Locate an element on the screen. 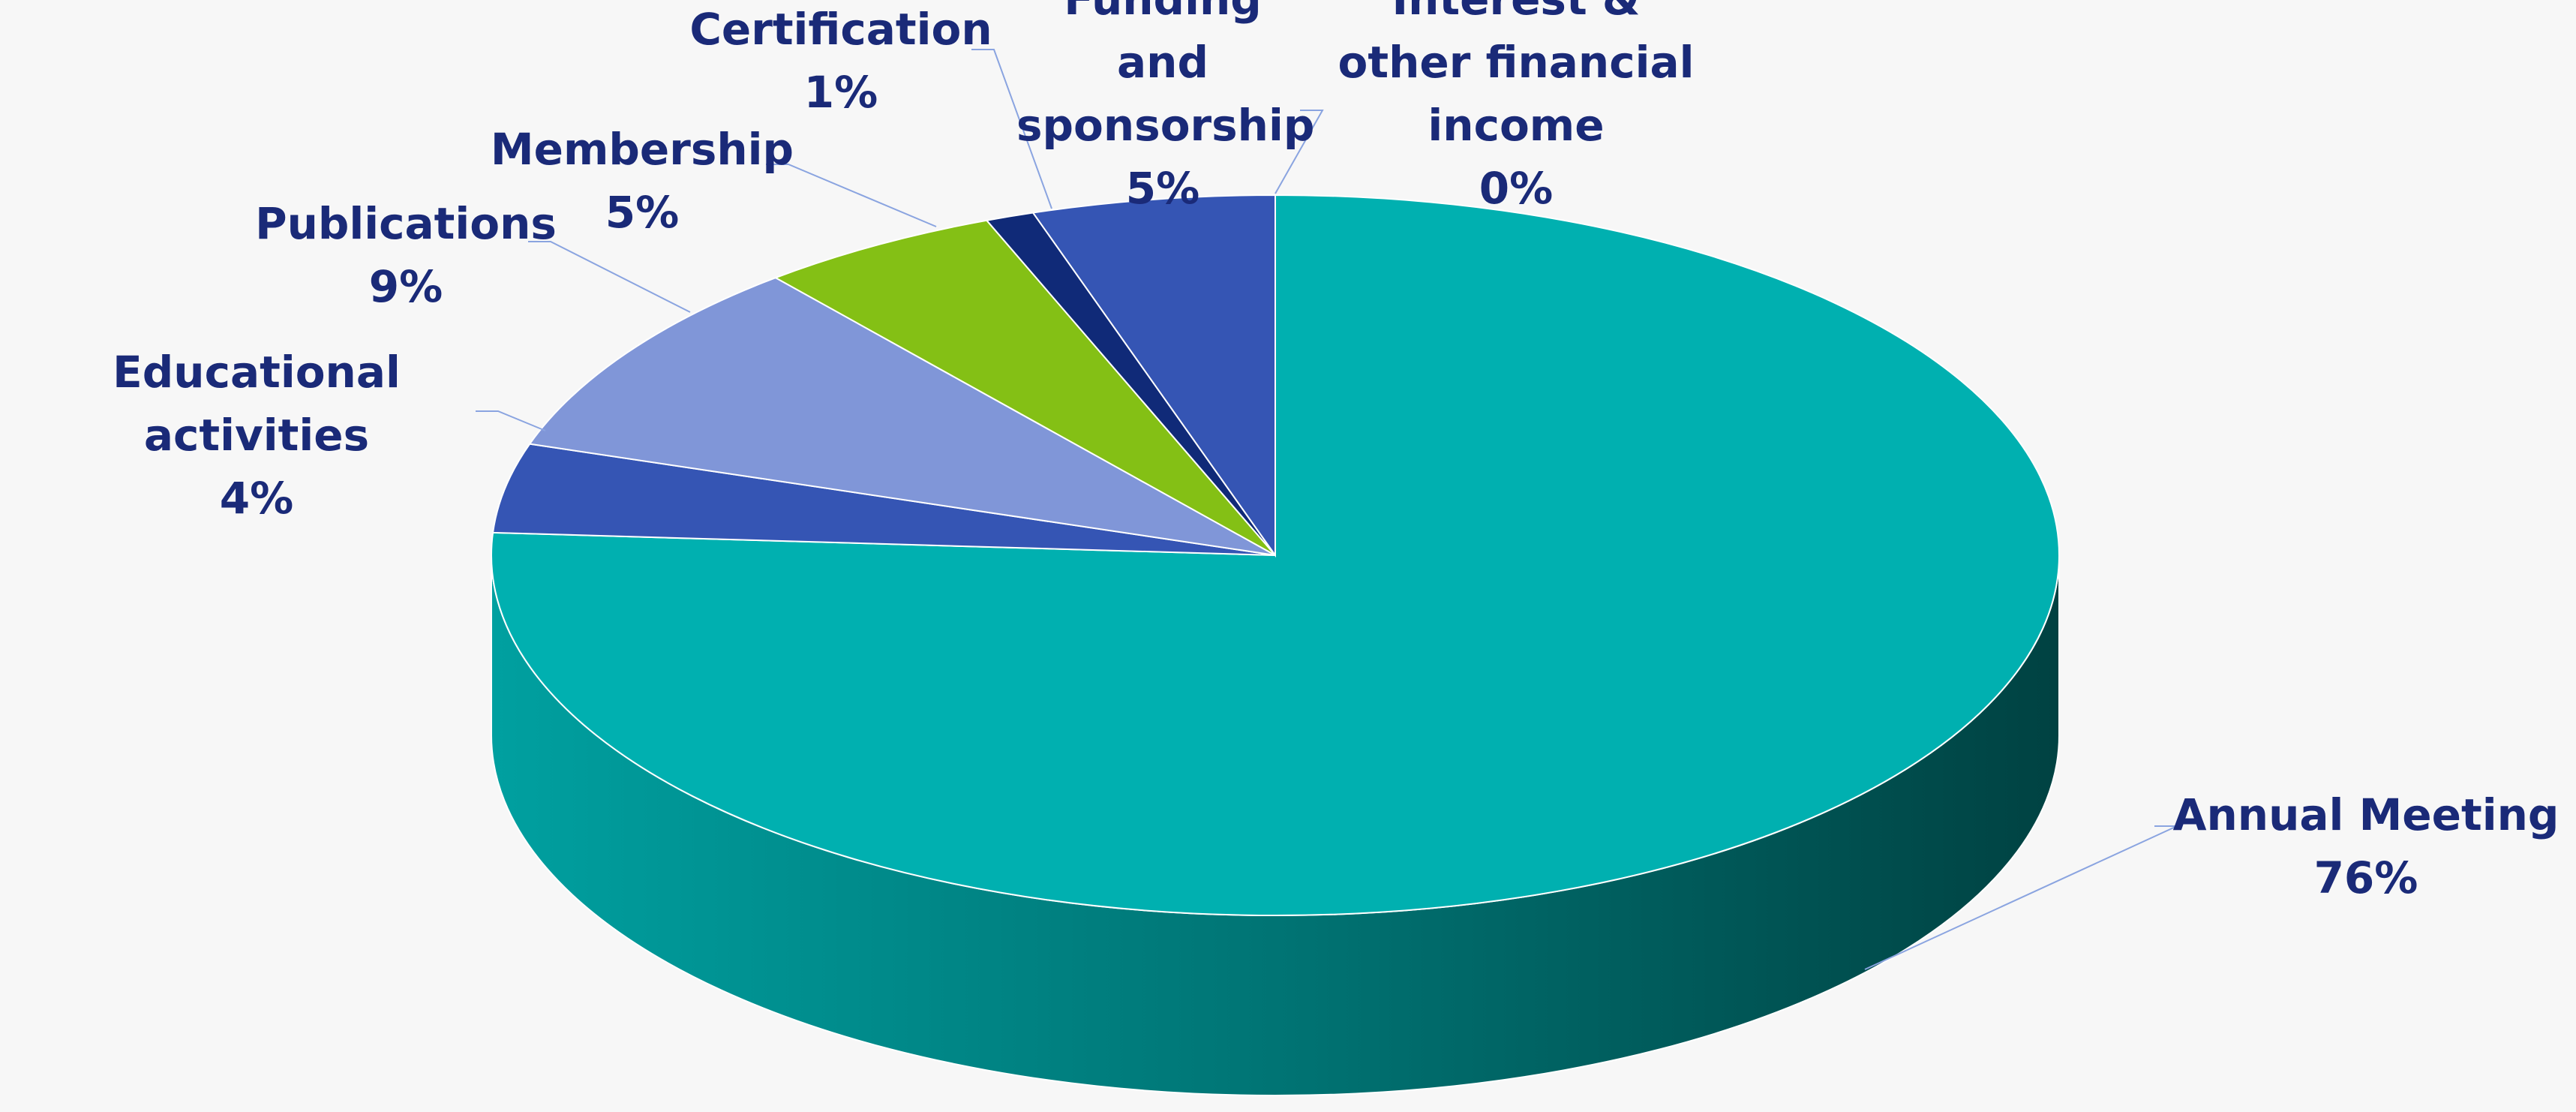 This screenshot has width=2576, height=1112. category-name: Publications is located at coordinates (406, 223).